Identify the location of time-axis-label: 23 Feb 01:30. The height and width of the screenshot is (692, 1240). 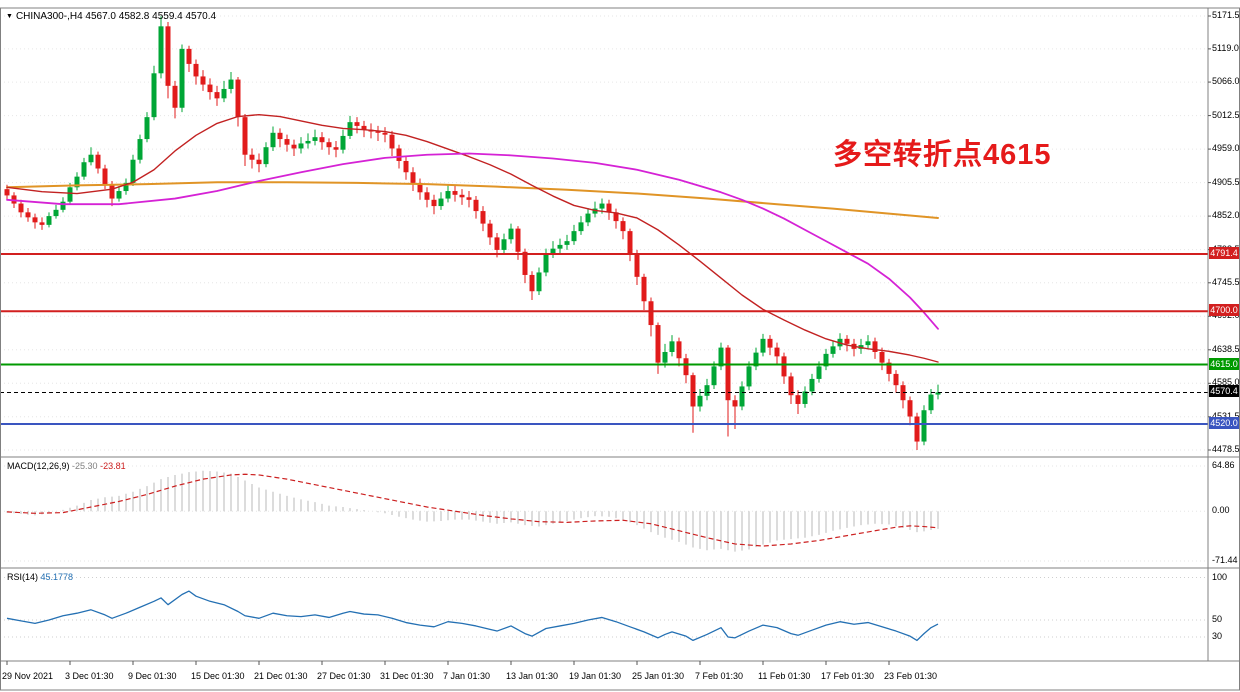
(911, 676).